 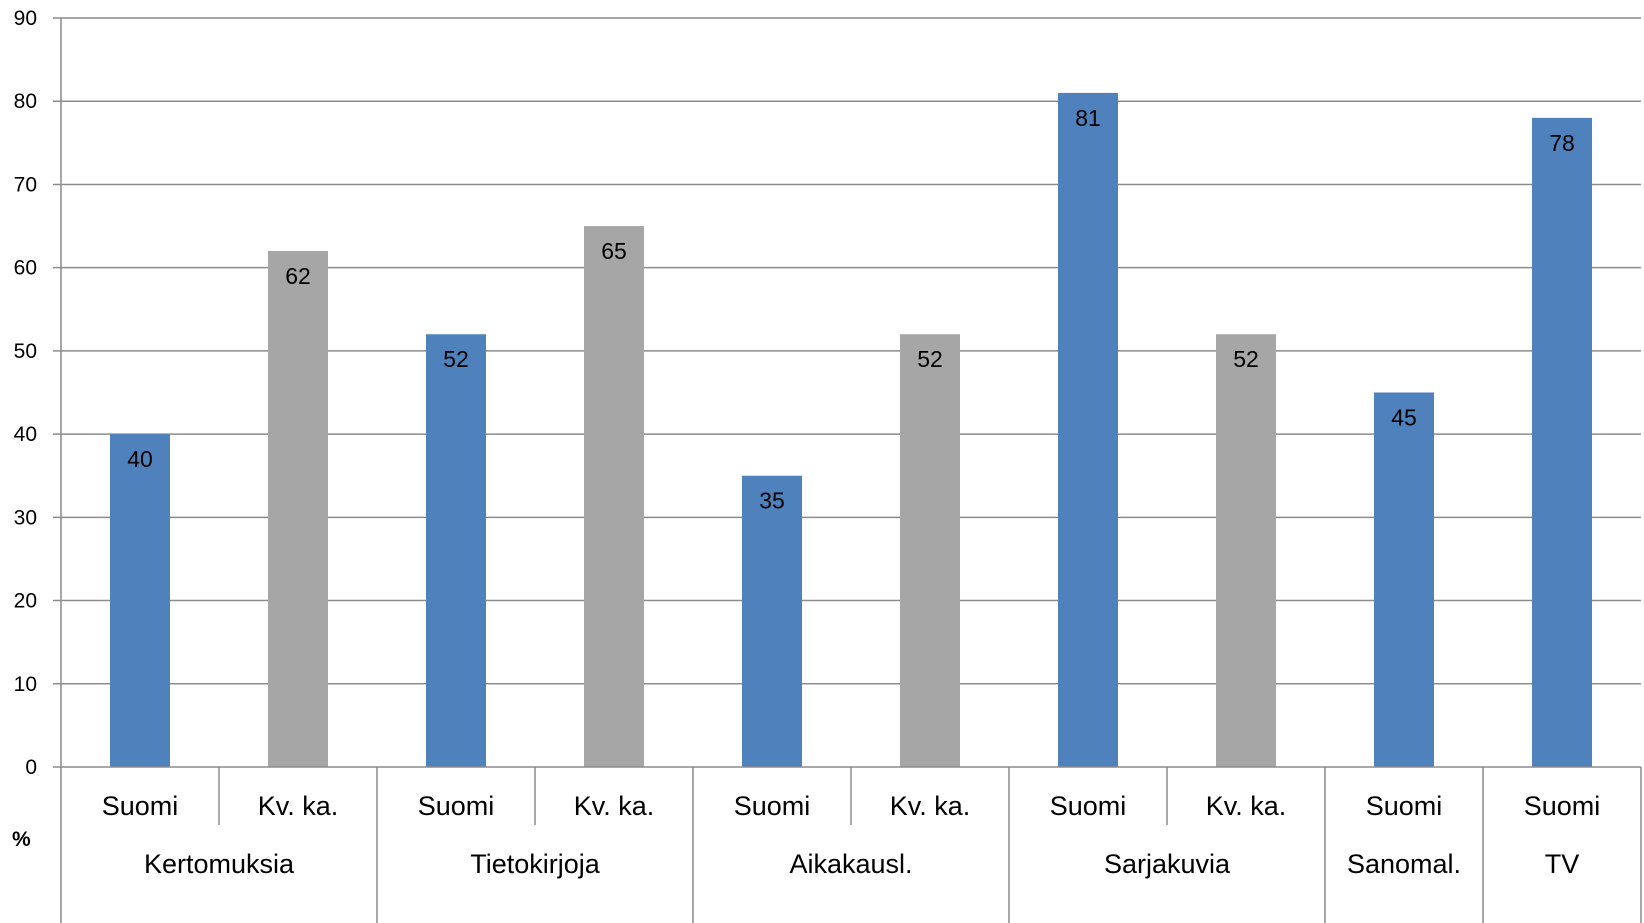 What do you see at coordinates (21, 839) in the screenshot?
I see `y-axis-unit-label: %` at bounding box center [21, 839].